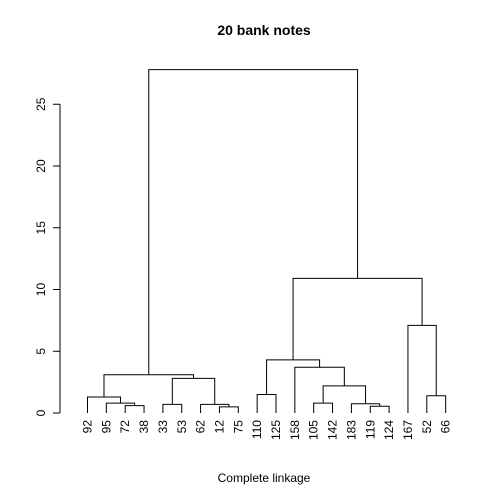 This screenshot has height=500, width=500. I want to click on y-tick-label: 25, so click(41, 104).